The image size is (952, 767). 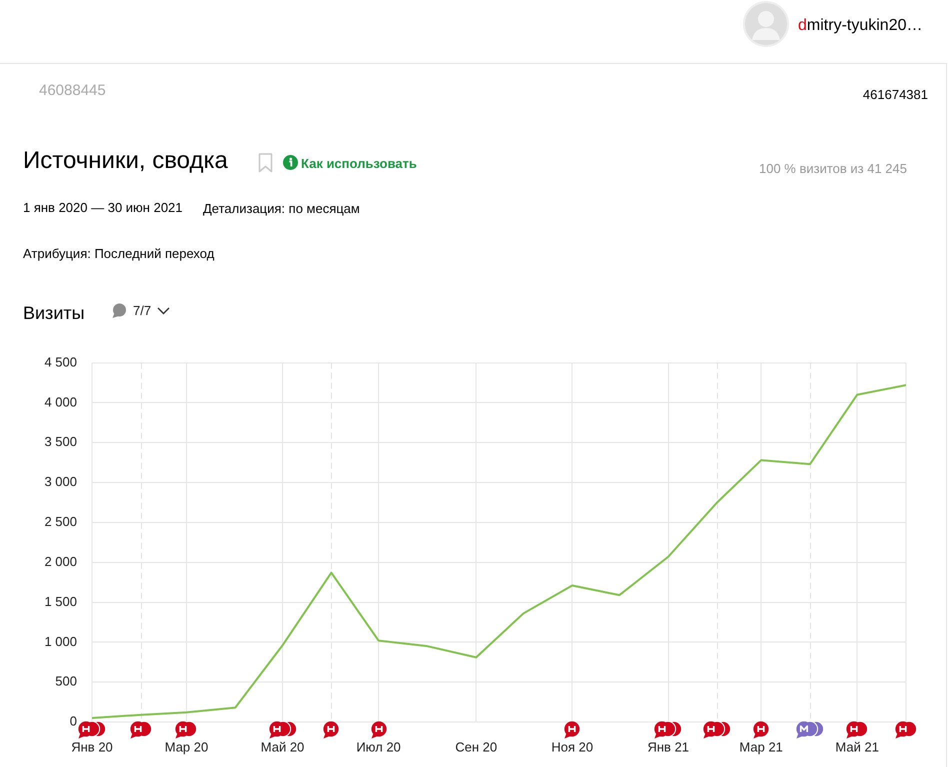 What do you see at coordinates (60, 482) in the screenshot?
I see `y-tick-label: 3 000` at bounding box center [60, 482].